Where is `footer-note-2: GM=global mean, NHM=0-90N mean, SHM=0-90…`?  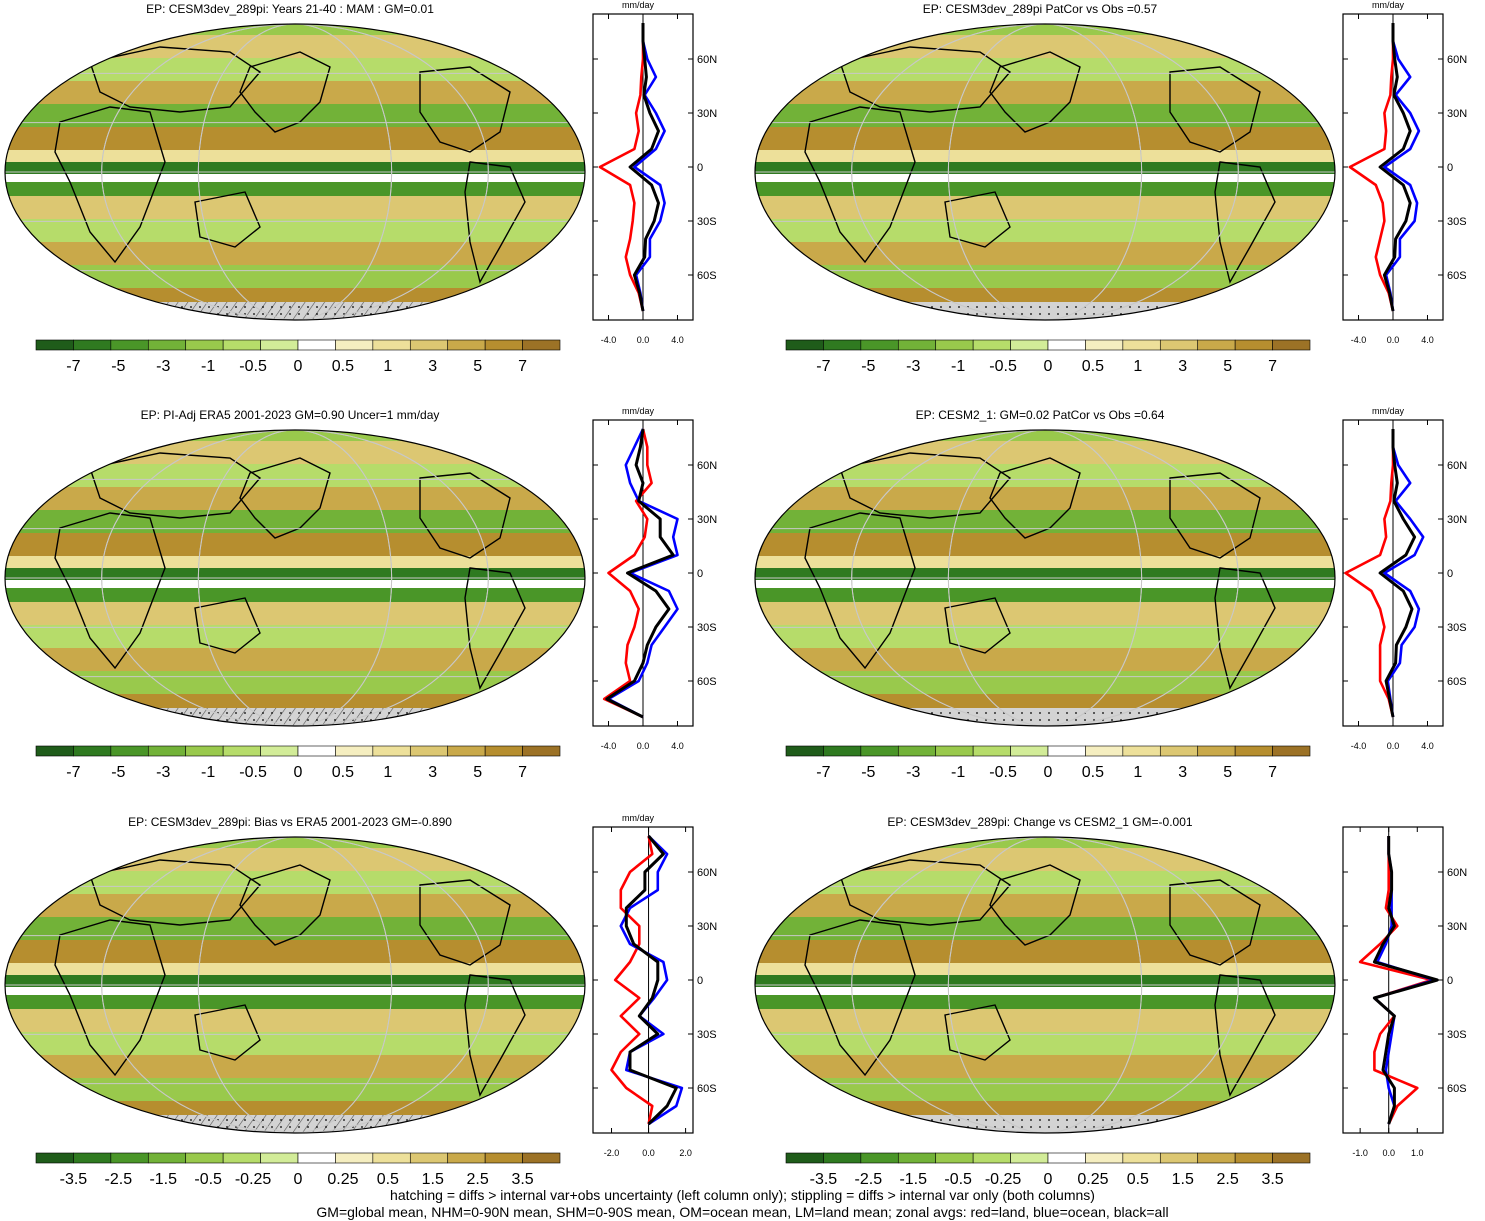 footer-note-2: GM=global mean, NHM=0-90N mean, SHM=0-90… is located at coordinates (742, 1212).